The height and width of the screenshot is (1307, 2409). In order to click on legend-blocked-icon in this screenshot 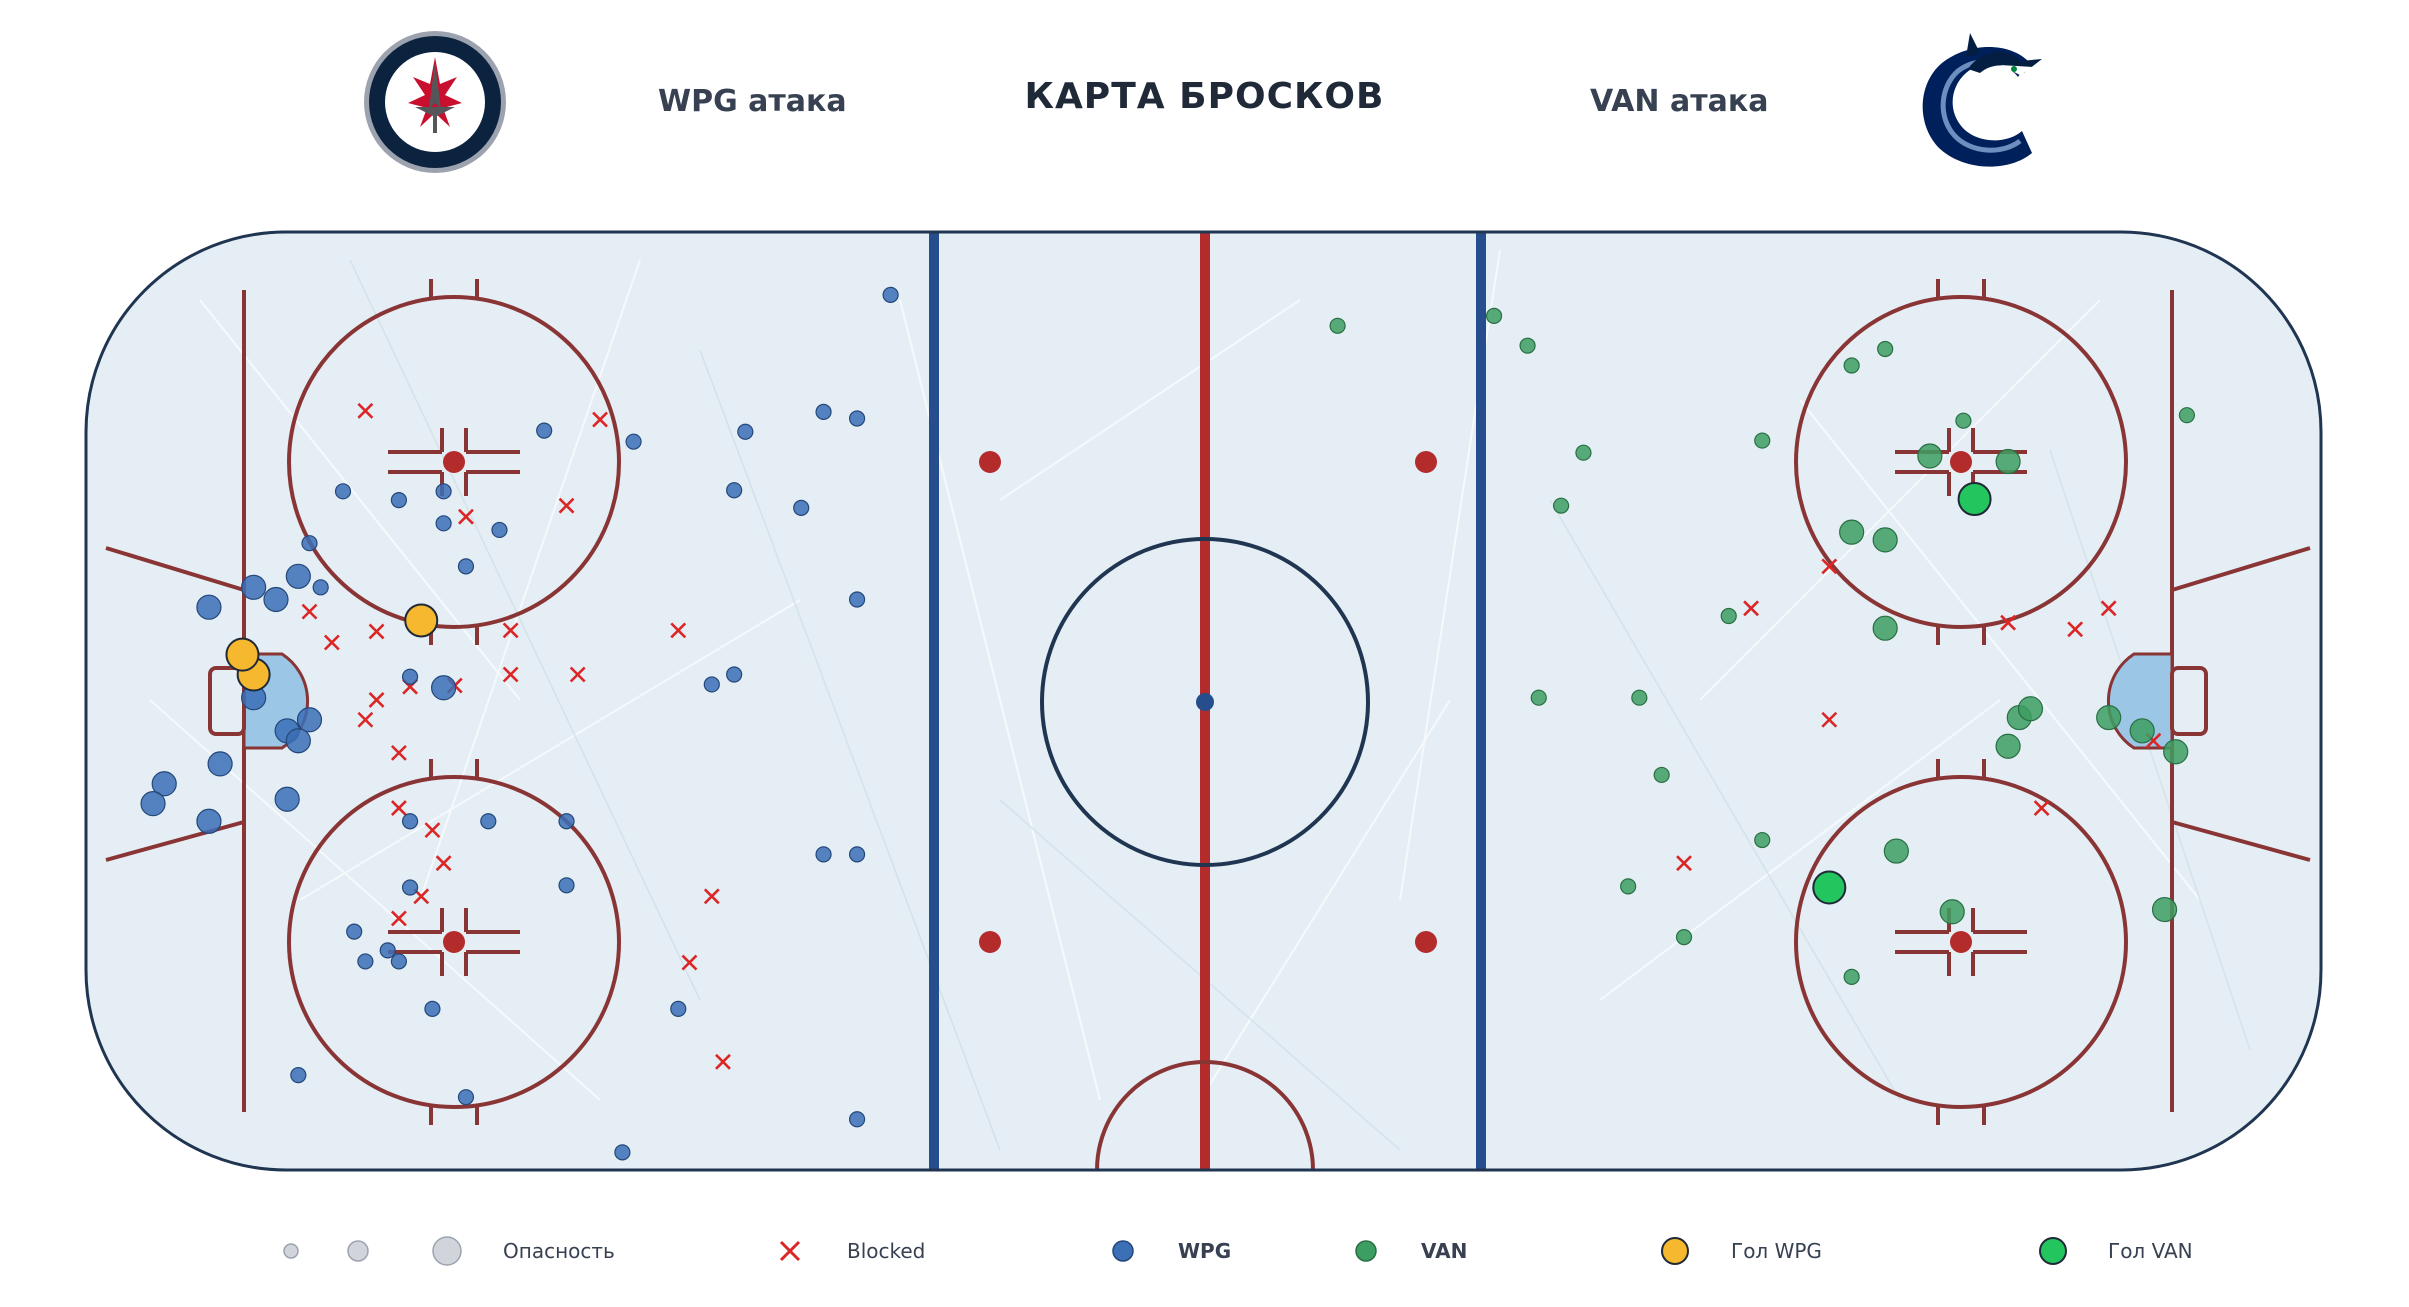, I will do `click(790, 1251)`.